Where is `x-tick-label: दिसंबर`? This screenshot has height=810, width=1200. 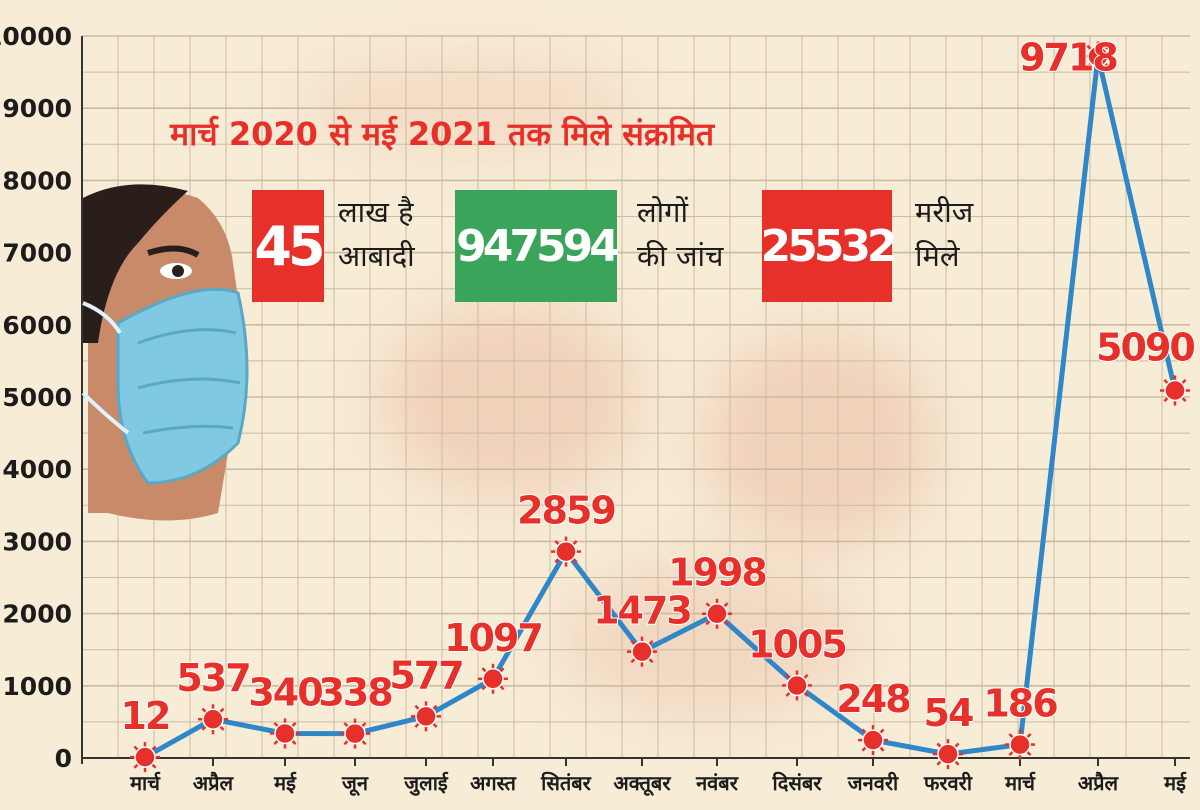 x-tick-label: दिसंबर is located at coordinates (797, 783).